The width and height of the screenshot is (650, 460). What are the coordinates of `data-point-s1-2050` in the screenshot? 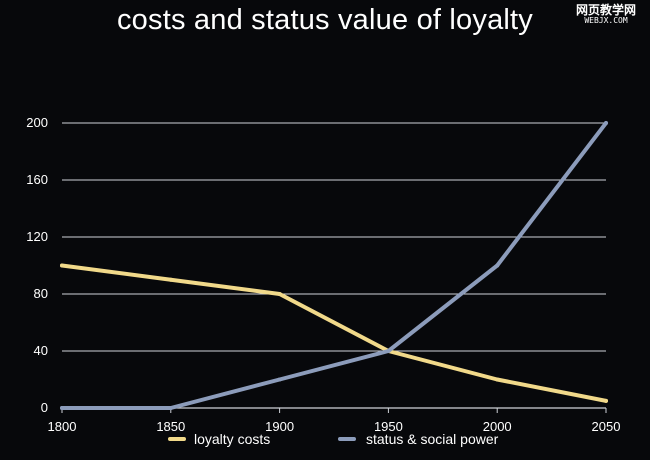 It's located at (606, 123).